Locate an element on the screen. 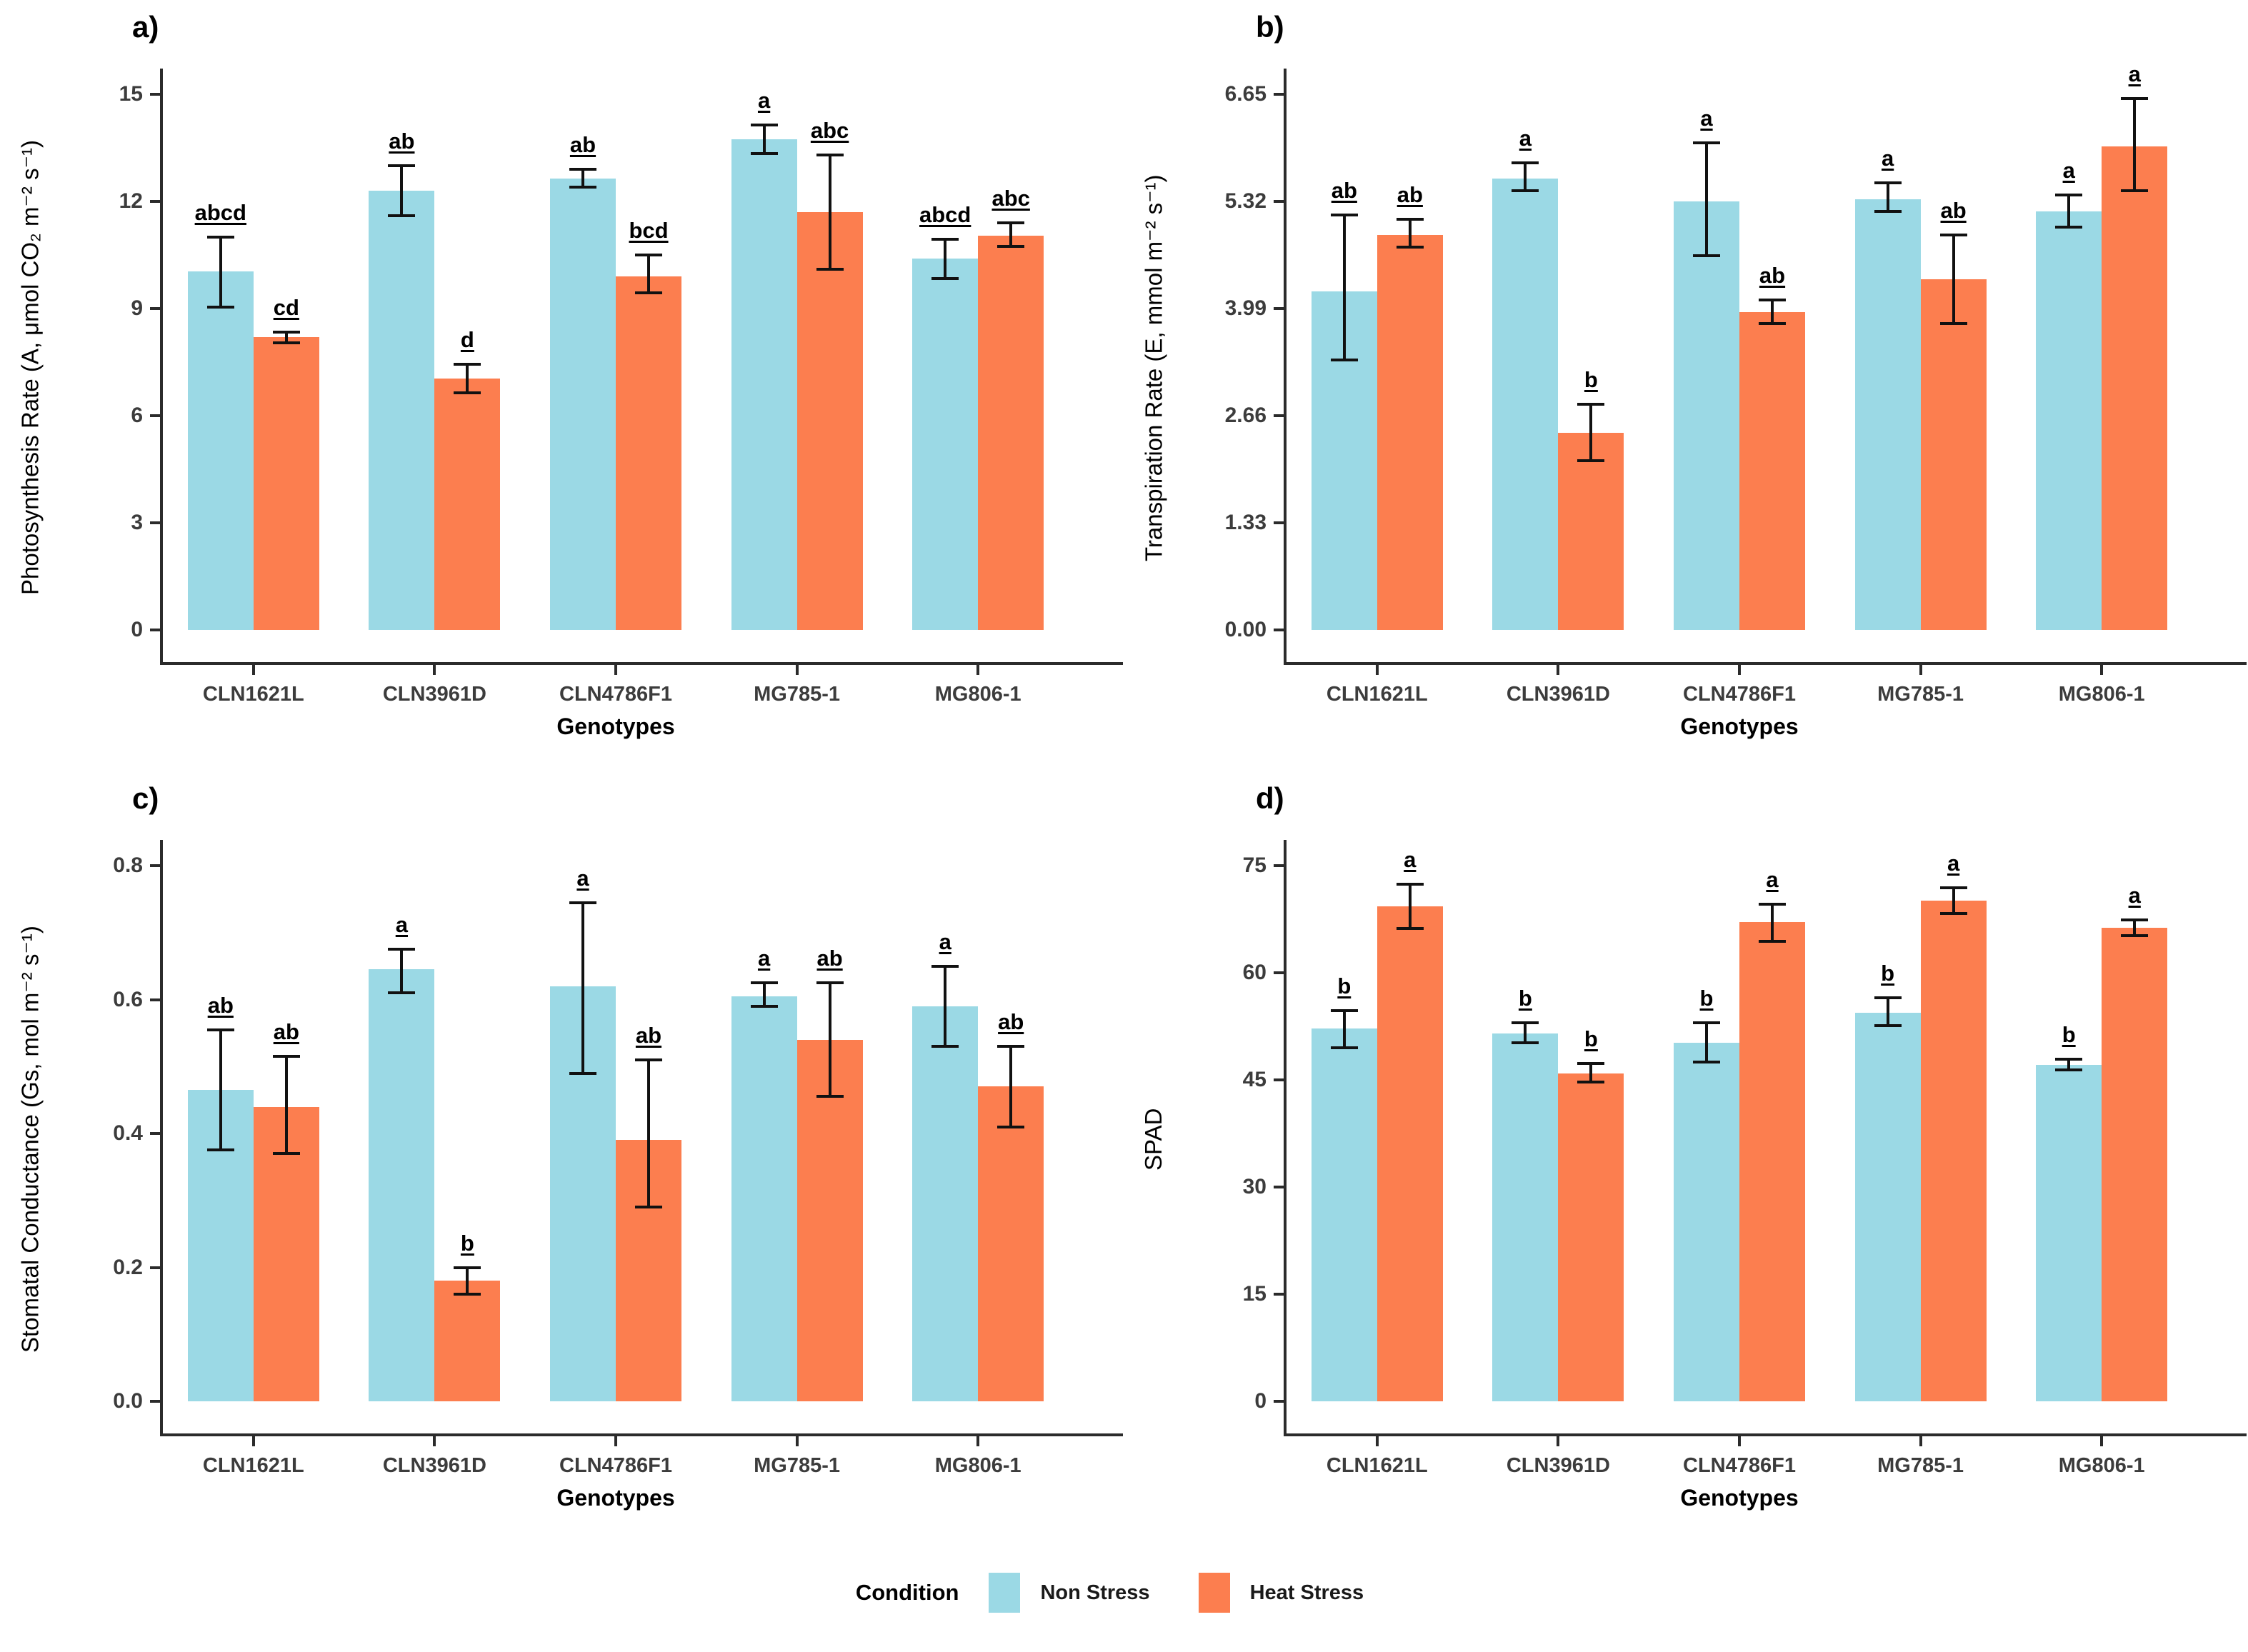  y-tick-label: 6 is located at coordinates (137, 415).